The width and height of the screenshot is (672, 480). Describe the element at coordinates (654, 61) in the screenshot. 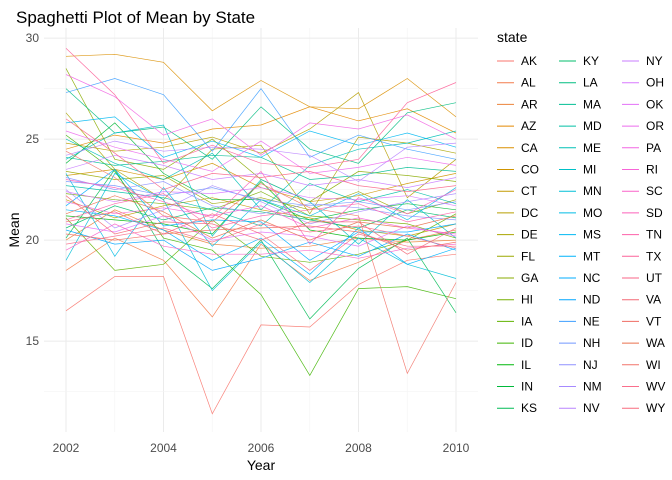

I see `legend-label: NY` at that location.